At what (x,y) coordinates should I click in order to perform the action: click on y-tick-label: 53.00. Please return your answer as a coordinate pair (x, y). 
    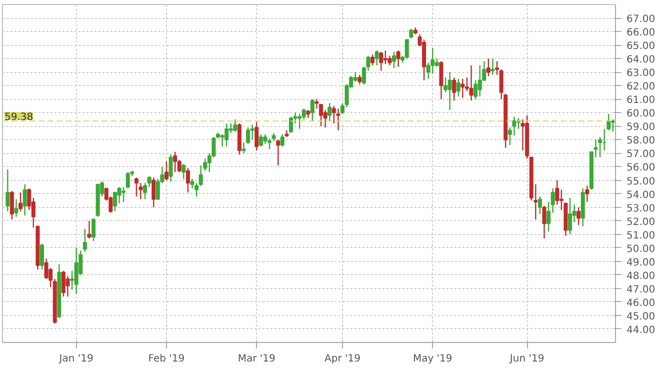
    Looking at the image, I should click on (641, 208).